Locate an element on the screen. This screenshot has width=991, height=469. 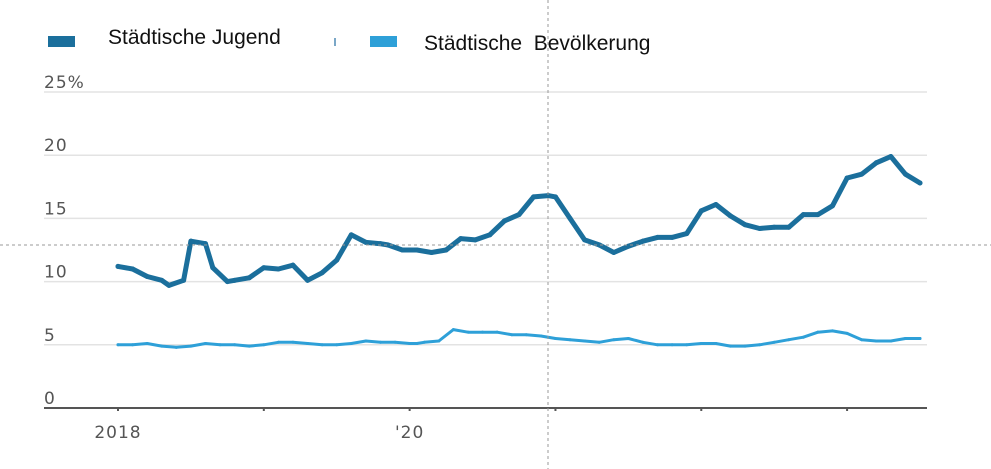
legend-label-jugend: Städtische Jugend is located at coordinates (194, 37).